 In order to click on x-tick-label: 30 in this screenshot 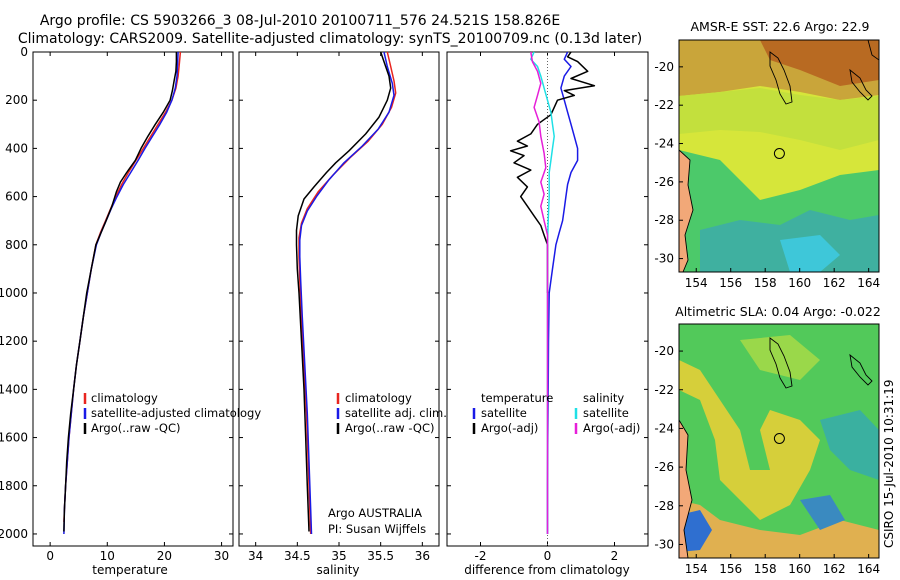, I will do `click(221, 556)`.